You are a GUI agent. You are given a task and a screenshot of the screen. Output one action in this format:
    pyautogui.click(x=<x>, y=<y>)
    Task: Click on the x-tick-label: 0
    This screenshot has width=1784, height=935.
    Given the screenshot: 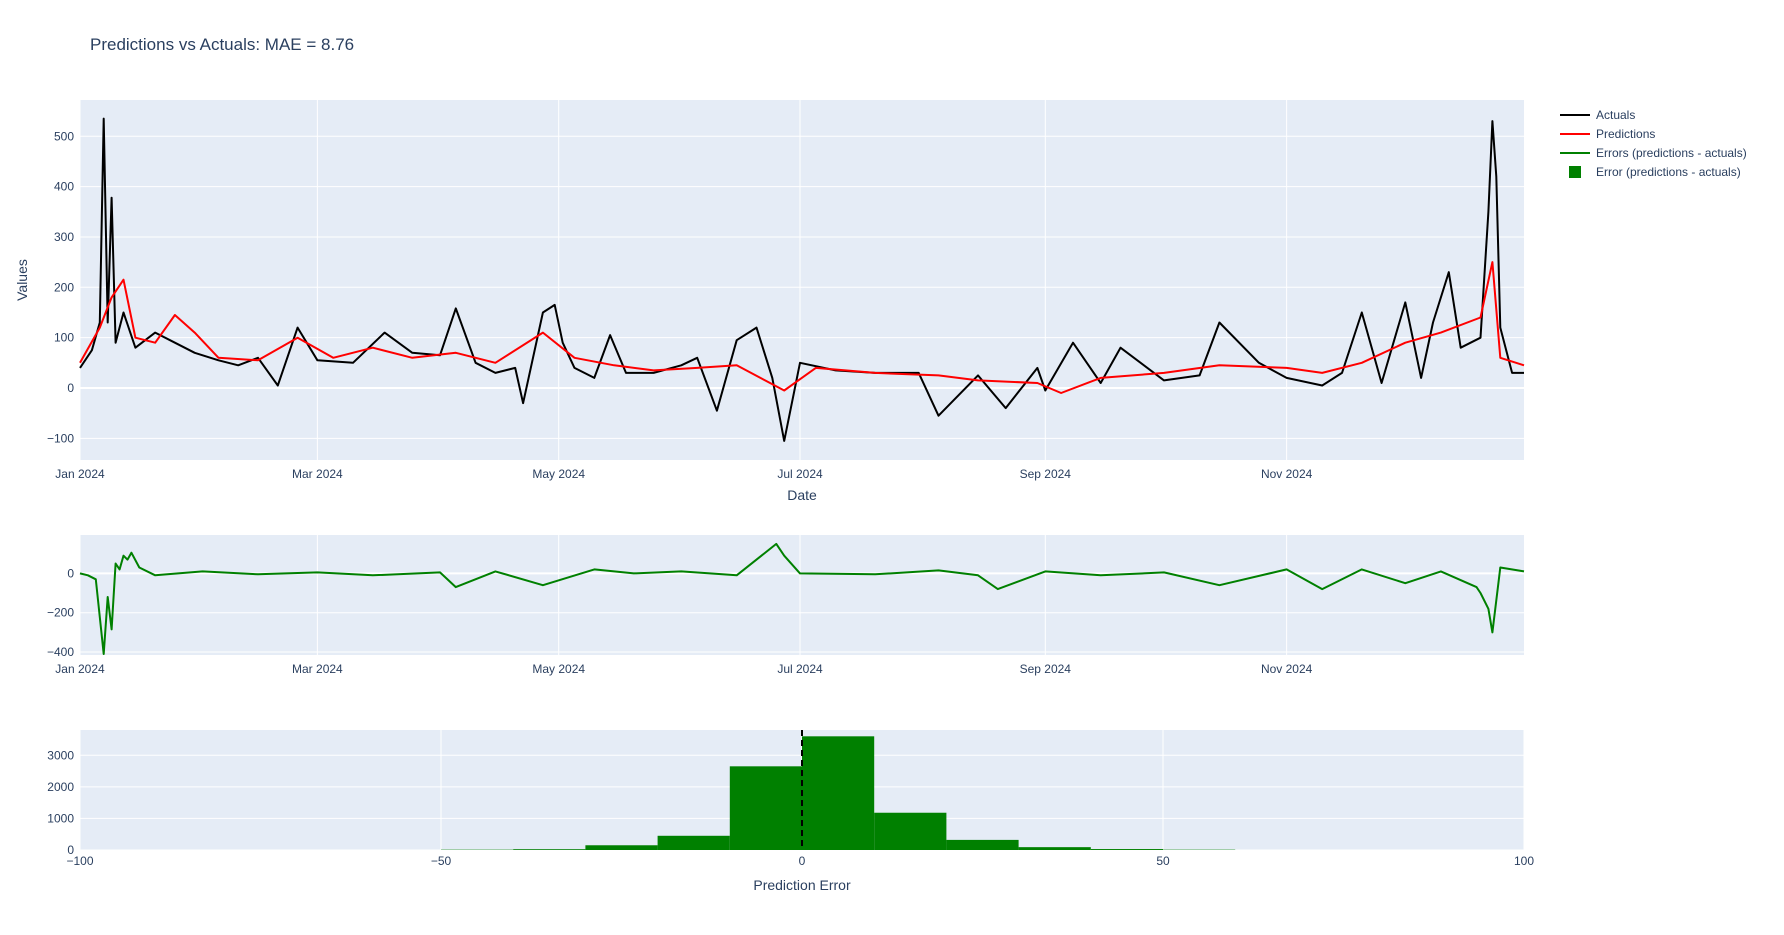 What is the action you would take?
    pyautogui.click(x=802, y=861)
    